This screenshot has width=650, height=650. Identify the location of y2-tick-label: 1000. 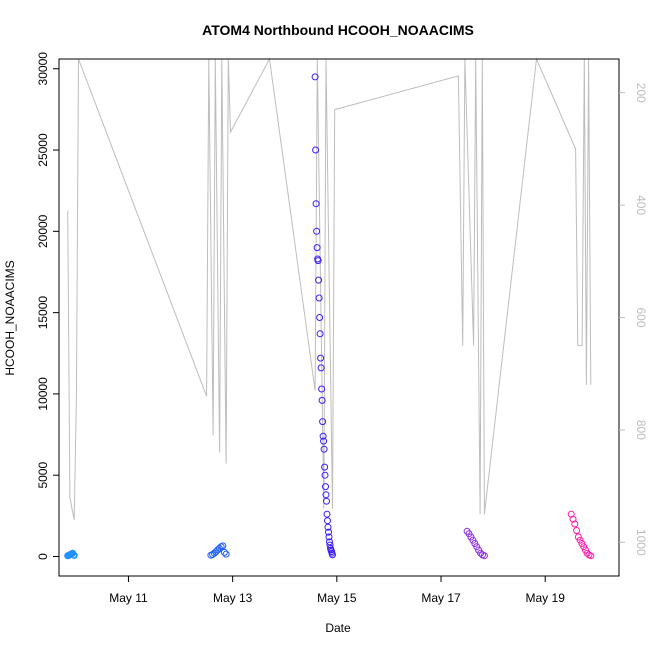
(641, 542).